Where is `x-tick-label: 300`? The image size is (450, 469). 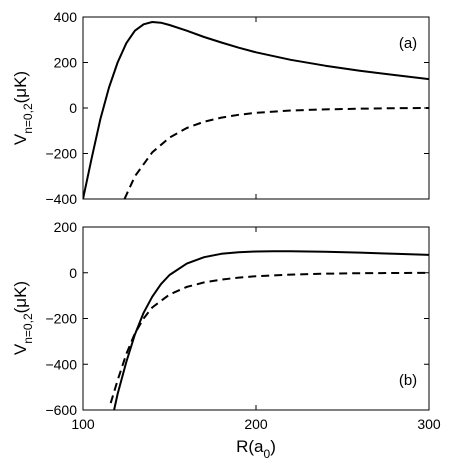
x-tick-label: 300 is located at coordinates (429, 424).